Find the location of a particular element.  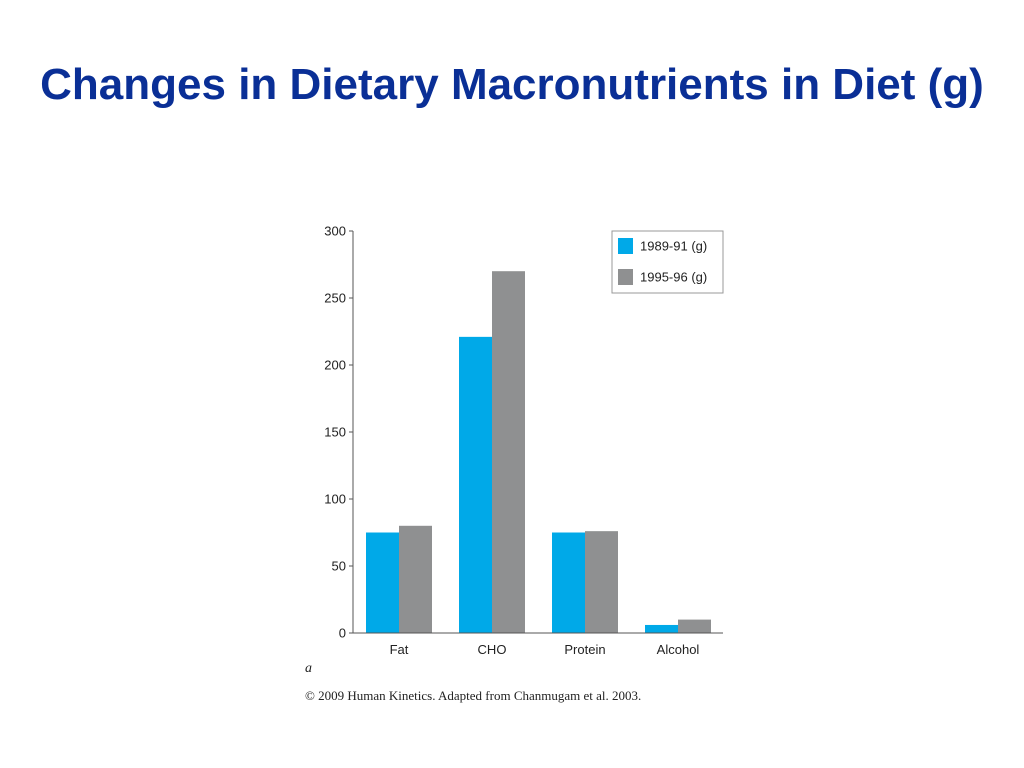

legend: 1989-91 (g) 1995-96 (g) is located at coordinates (667, 262).